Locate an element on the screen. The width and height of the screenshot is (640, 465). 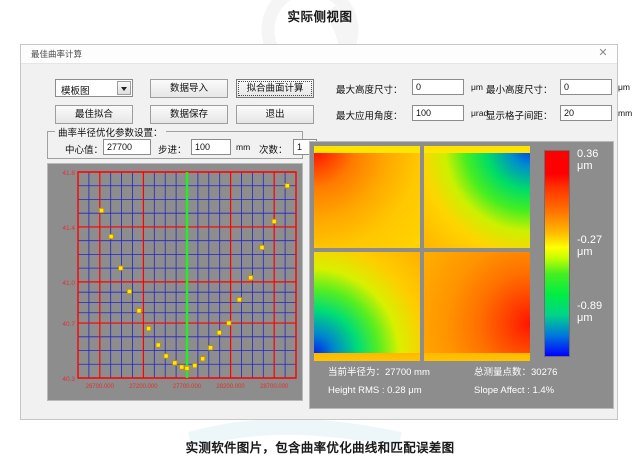
save-data-button: 数据保存 is located at coordinates (189, 114).